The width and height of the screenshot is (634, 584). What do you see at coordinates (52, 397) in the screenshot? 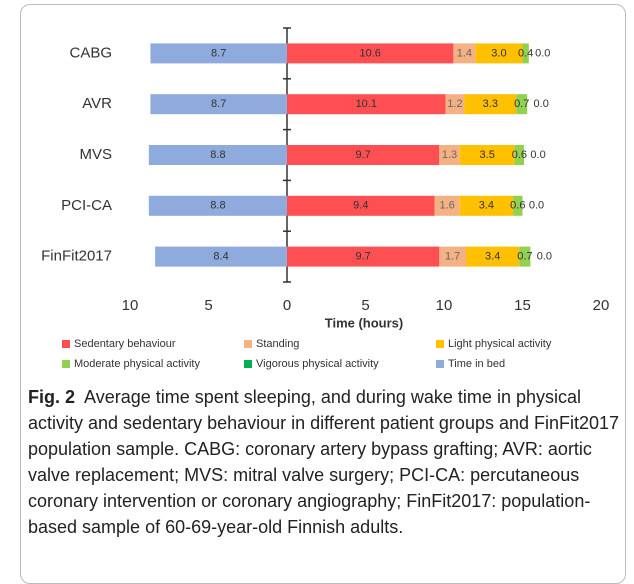
I see `caption-label: Fig. 2` at bounding box center [52, 397].